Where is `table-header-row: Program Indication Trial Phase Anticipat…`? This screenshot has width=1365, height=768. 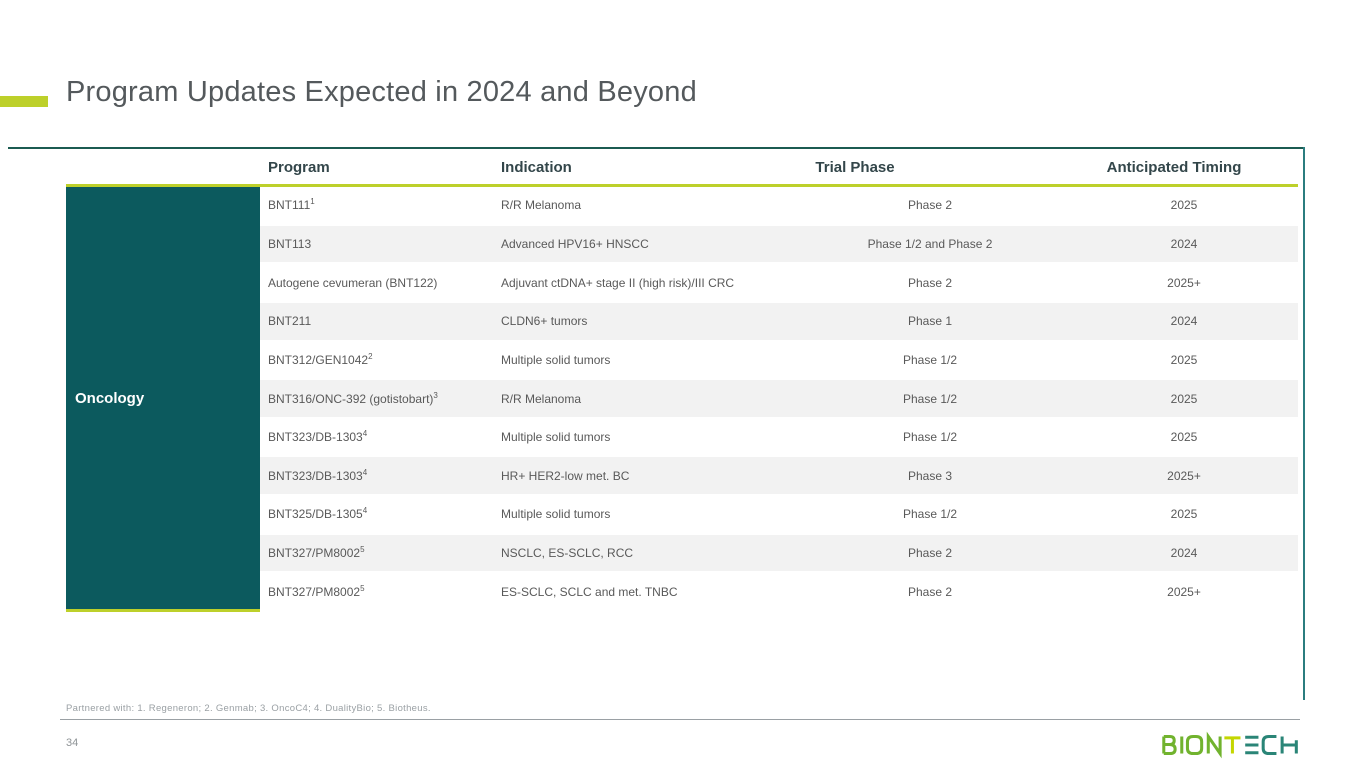 table-header-row: Program Indication Trial Phase Anticipat… is located at coordinates (779, 167).